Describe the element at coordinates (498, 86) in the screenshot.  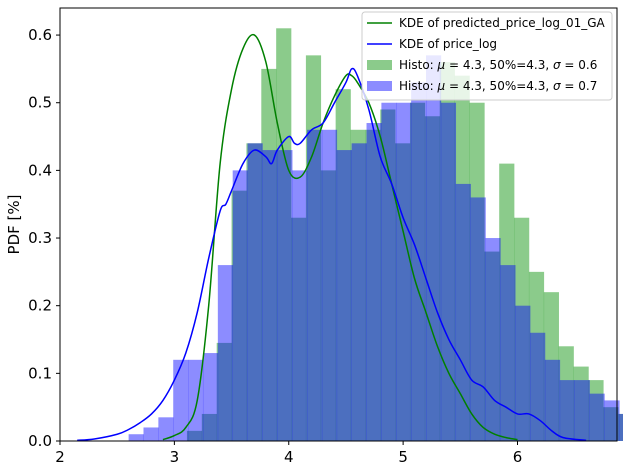
I see `legend-label: Histo: μ = 4.3, 50%=4.3, σ = 0.7` at that location.